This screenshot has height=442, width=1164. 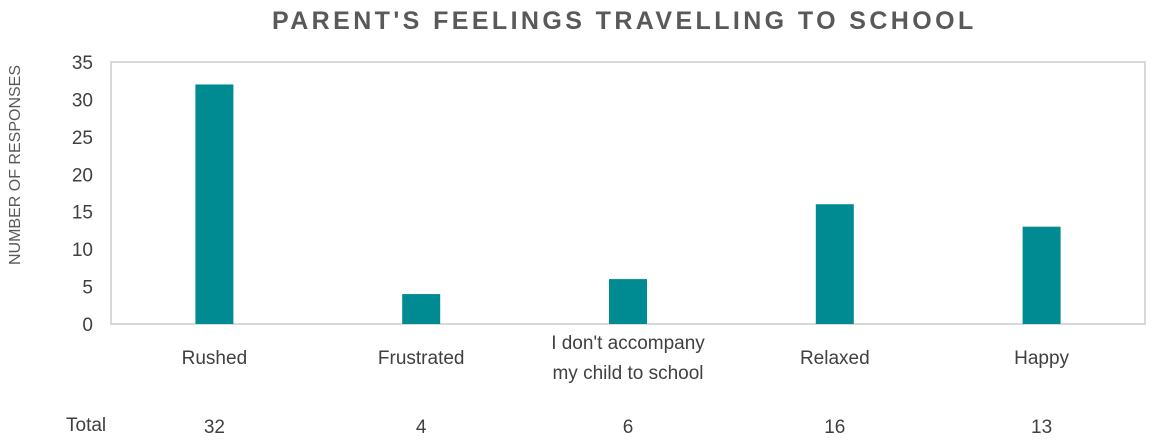 What do you see at coordinates (87, 288) in the screenshot?
I see `y-tick-label: 5` at bounding box center [87, 288].